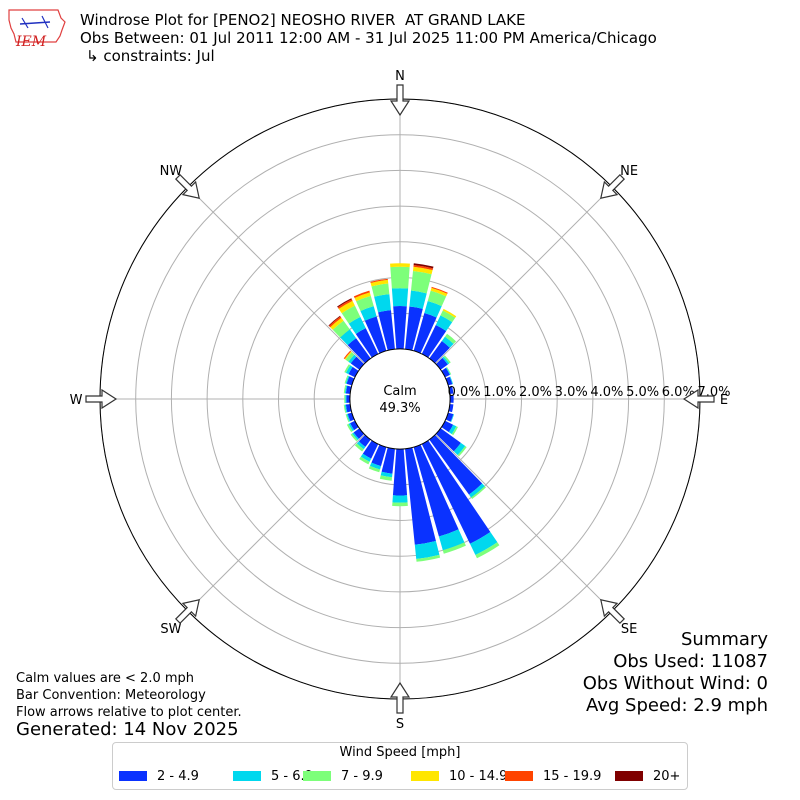 Image resolution: width=800 pixels, height=800 pixels. What do you see at coordinates (629, 629) in the screenshot?
I see `direction-label: SE` at bounding box center [629, 629].